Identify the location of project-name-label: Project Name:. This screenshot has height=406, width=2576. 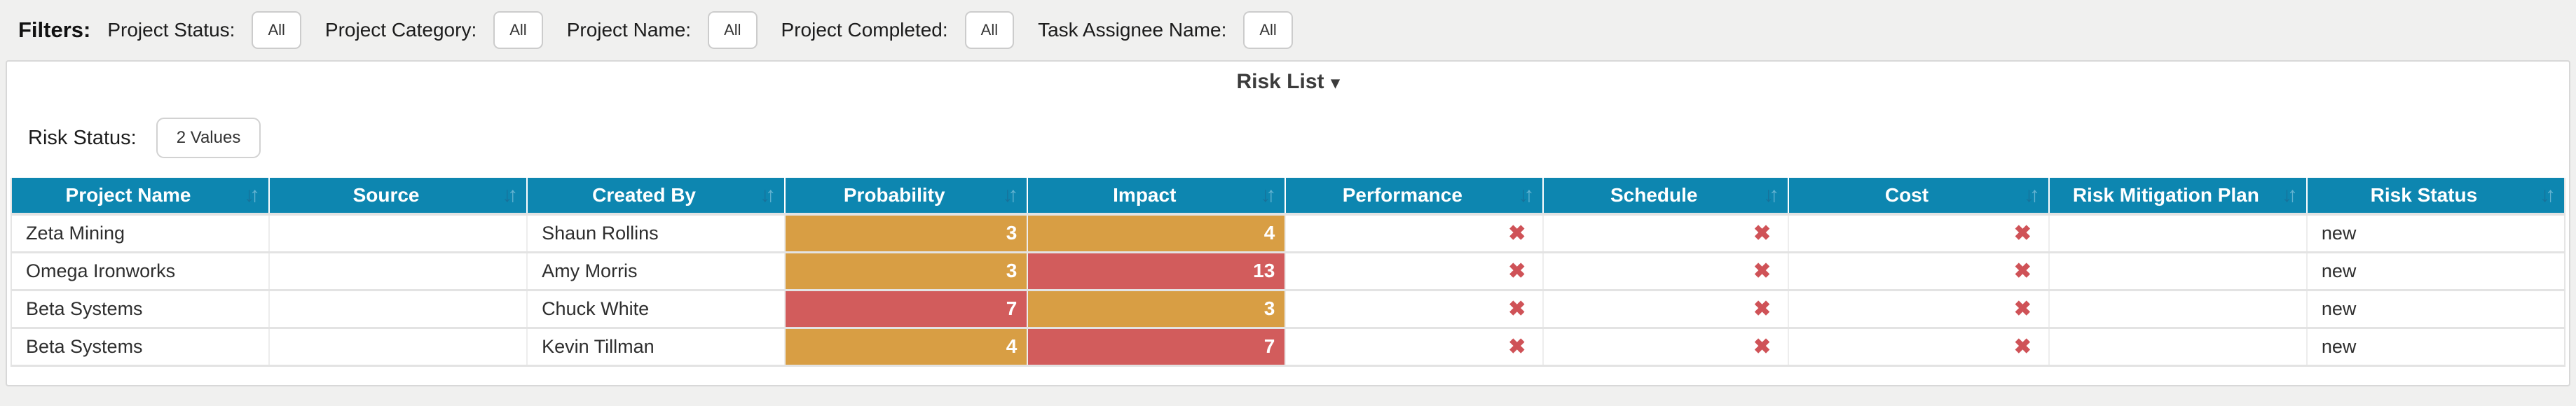
(629, 30).